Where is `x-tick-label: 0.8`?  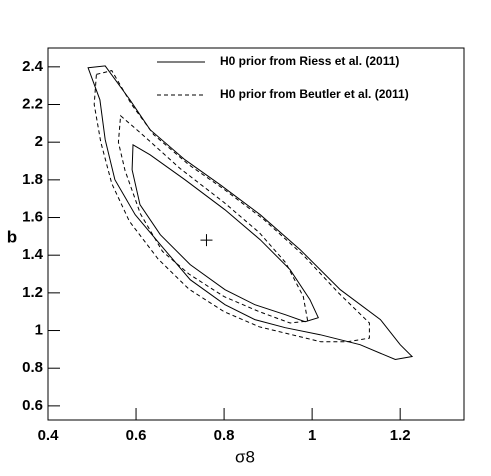 x-tick-label: 0.8 is located at coordinates (224, 435).